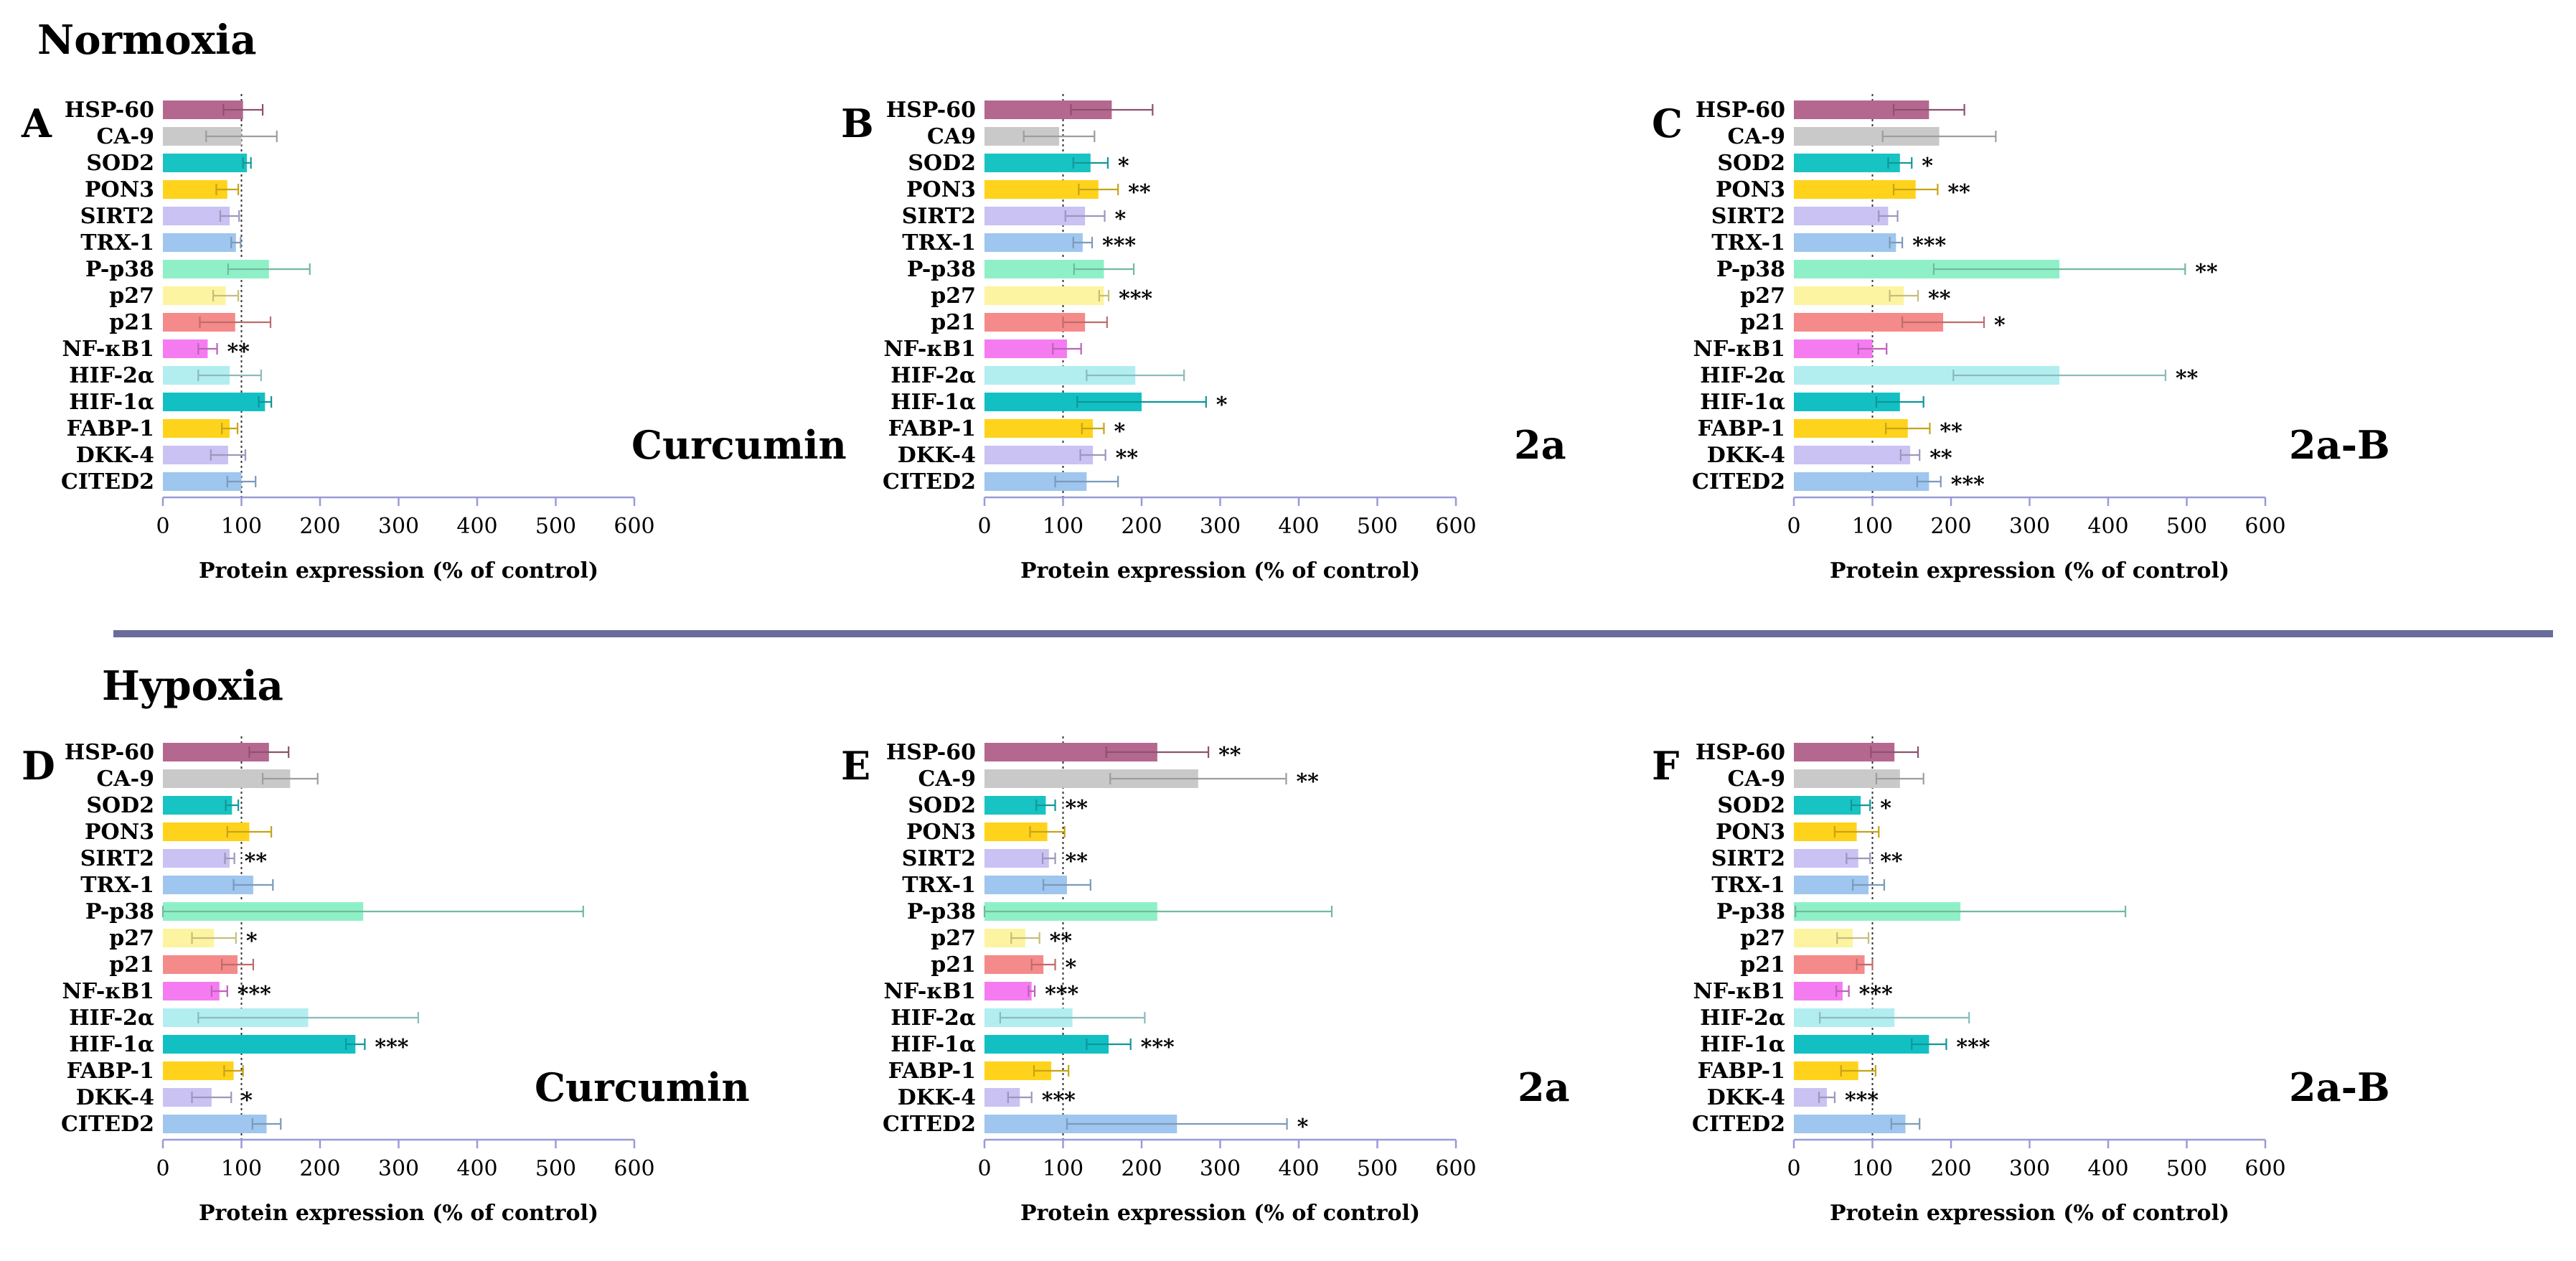 The image size is (2576, 1261). Describe the element at coordinates (1665, 766) in the screenshot. I see `panel-letter: F` at that location.